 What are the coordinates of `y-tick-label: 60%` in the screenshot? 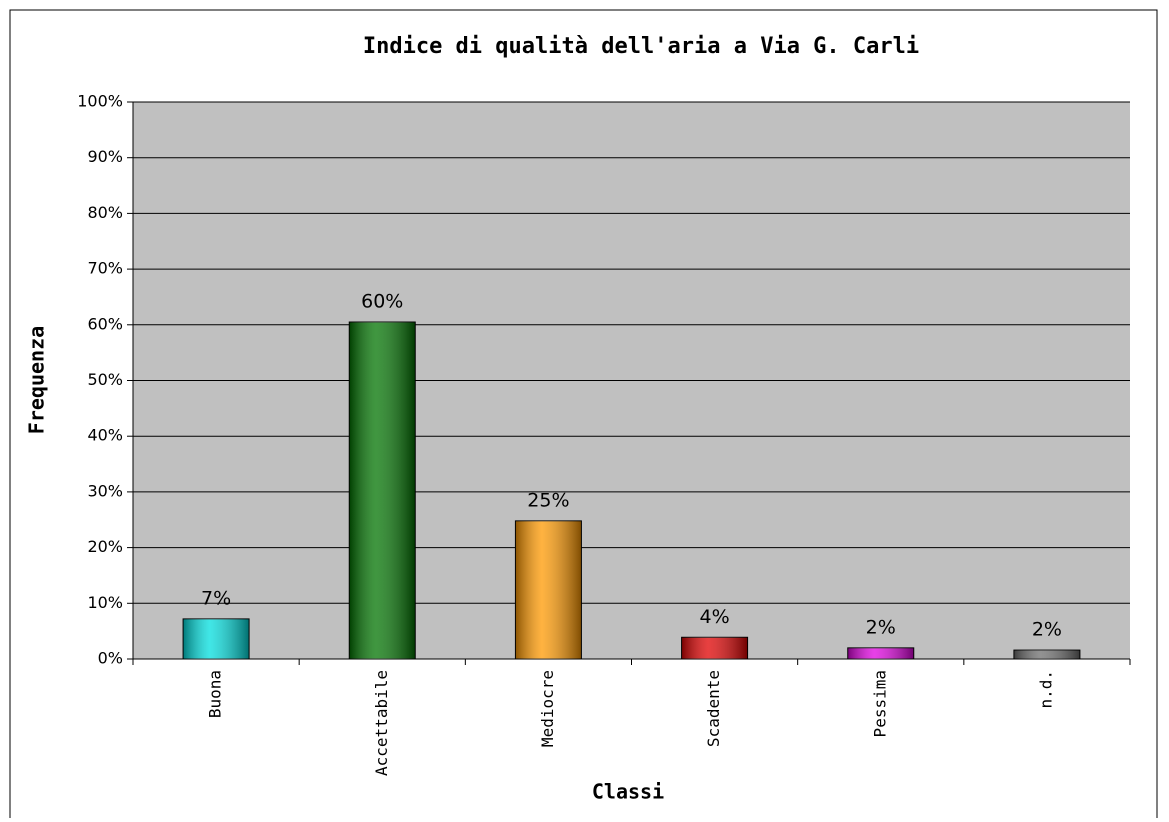 It's located at (105, 323).